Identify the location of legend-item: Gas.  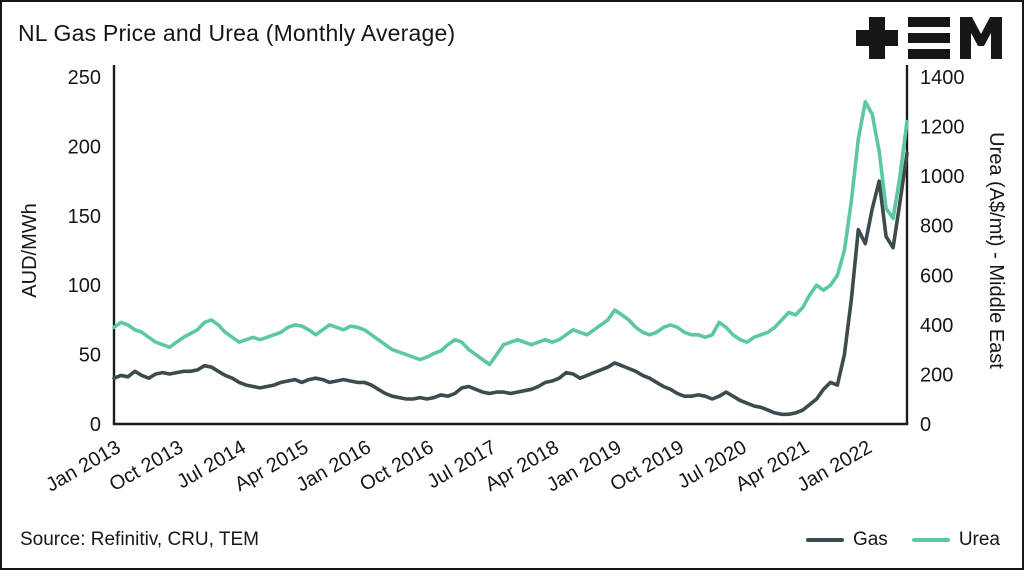
(846, 540).